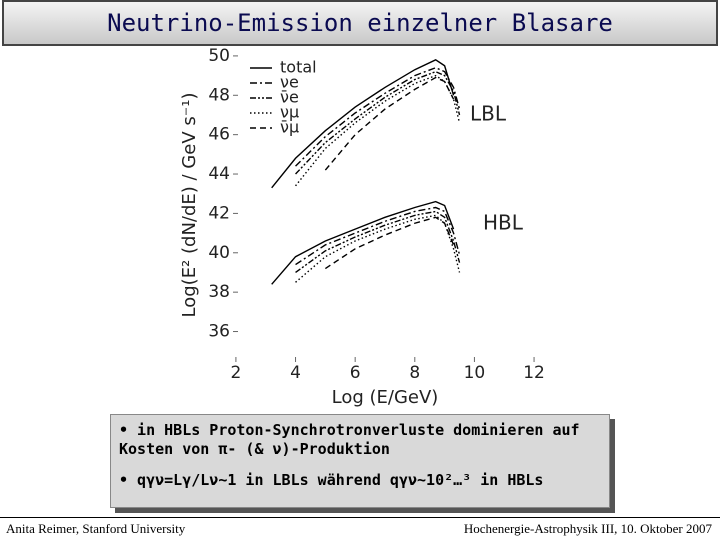  Describe the element at coordinates (534, 373) in the screenshot. I see `x-tick-label: 12` at that location.